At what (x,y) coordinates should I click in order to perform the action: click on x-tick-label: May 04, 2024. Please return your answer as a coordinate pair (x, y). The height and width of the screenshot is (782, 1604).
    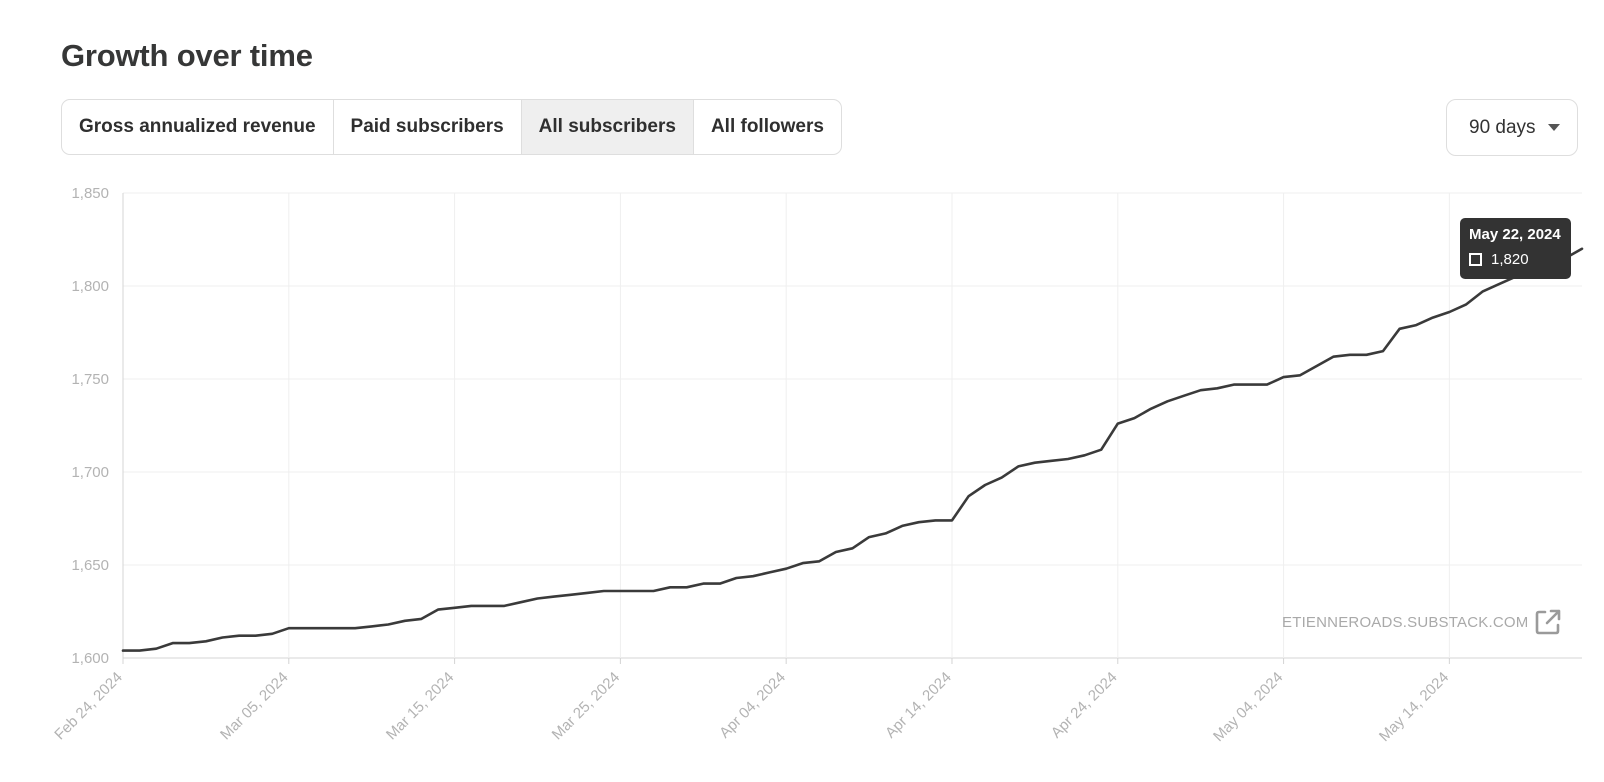
    Looking at the image, I should click on (1248, 707).